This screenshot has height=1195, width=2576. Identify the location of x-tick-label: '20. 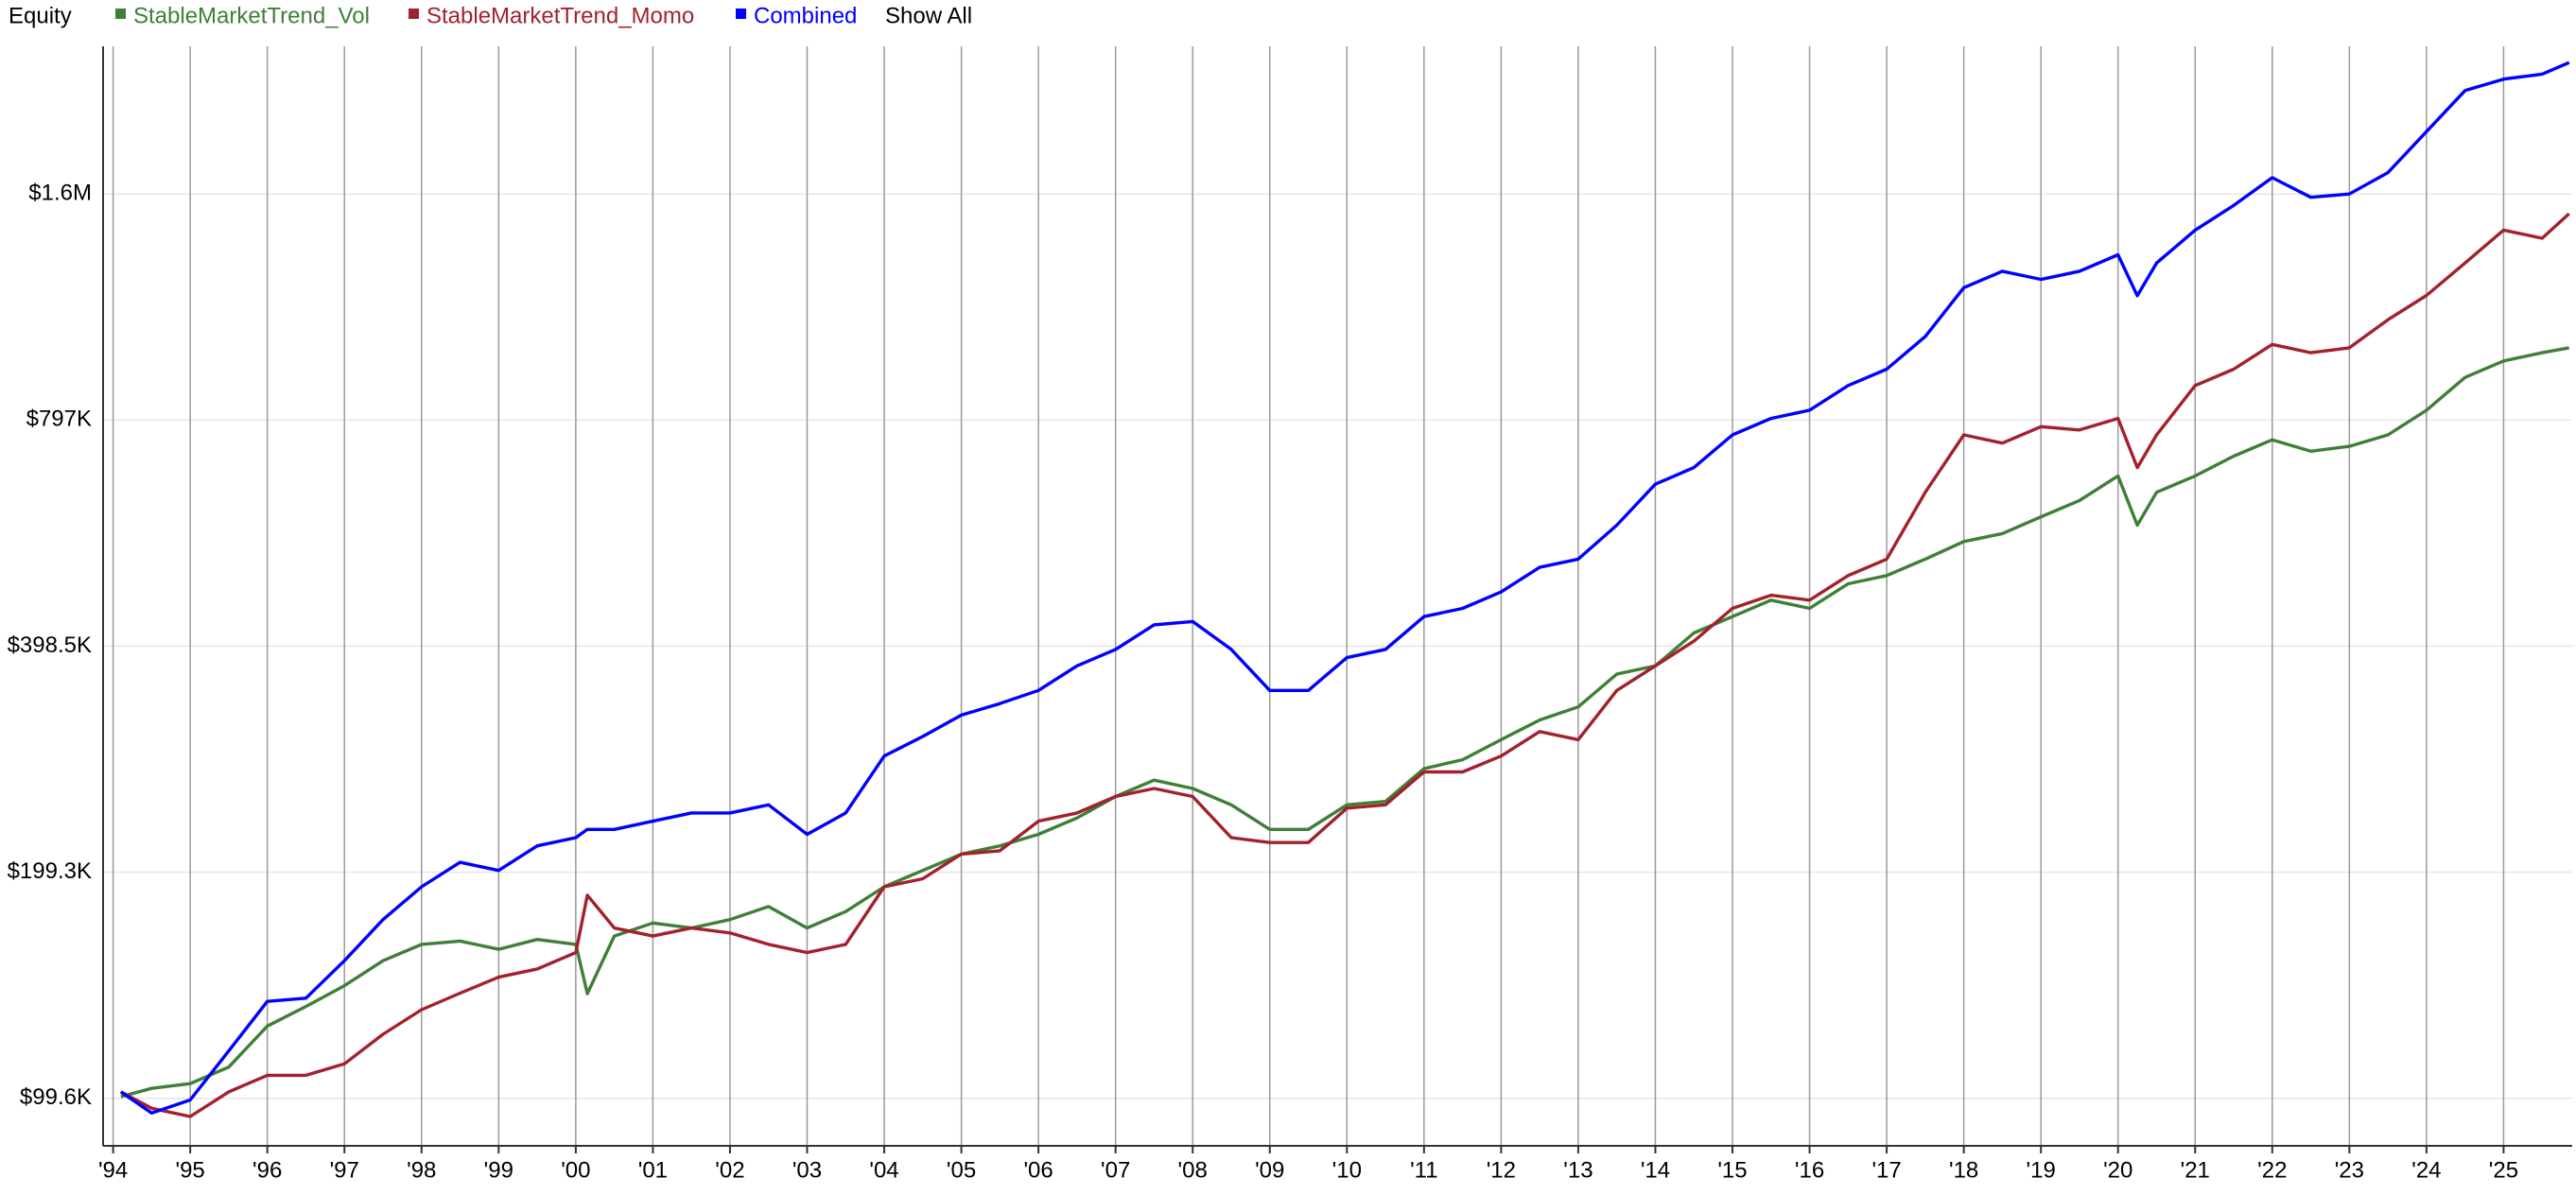
(2117, 1170).